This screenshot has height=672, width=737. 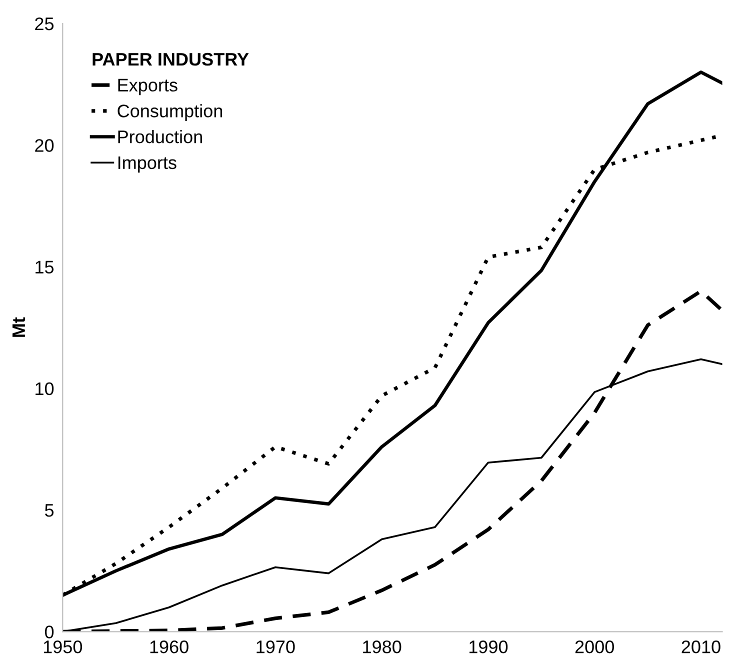 I want to click on x-tick-label: 2010, so click(x=701, y=647).